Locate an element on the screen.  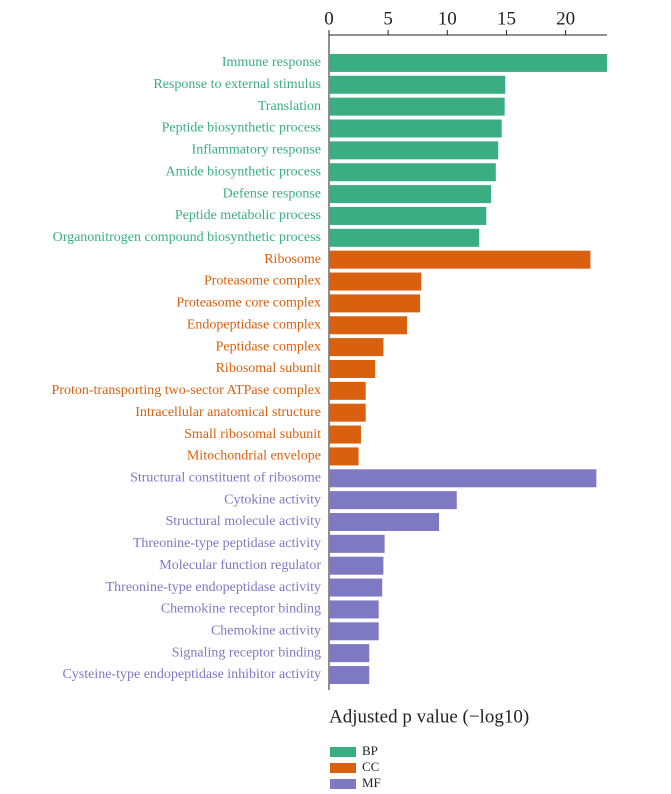
y-tick-label: Molecular function regulator is located at coordinates (240, 565).